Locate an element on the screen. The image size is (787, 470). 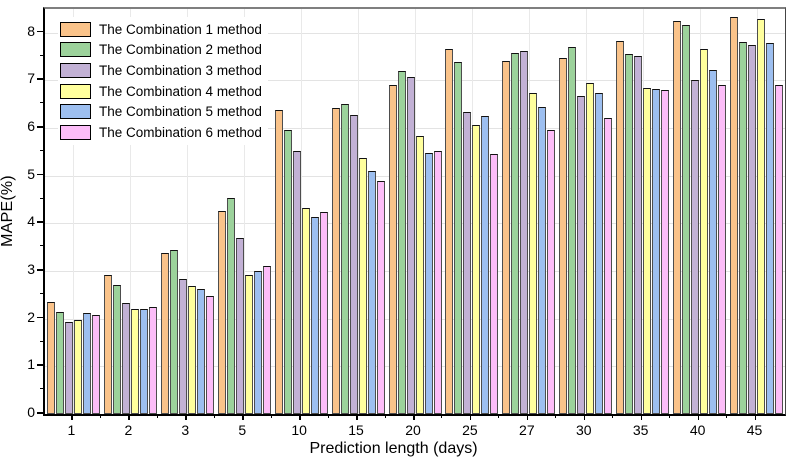
legend-item: The Combination 1 method is located at coordinates (161, 29).